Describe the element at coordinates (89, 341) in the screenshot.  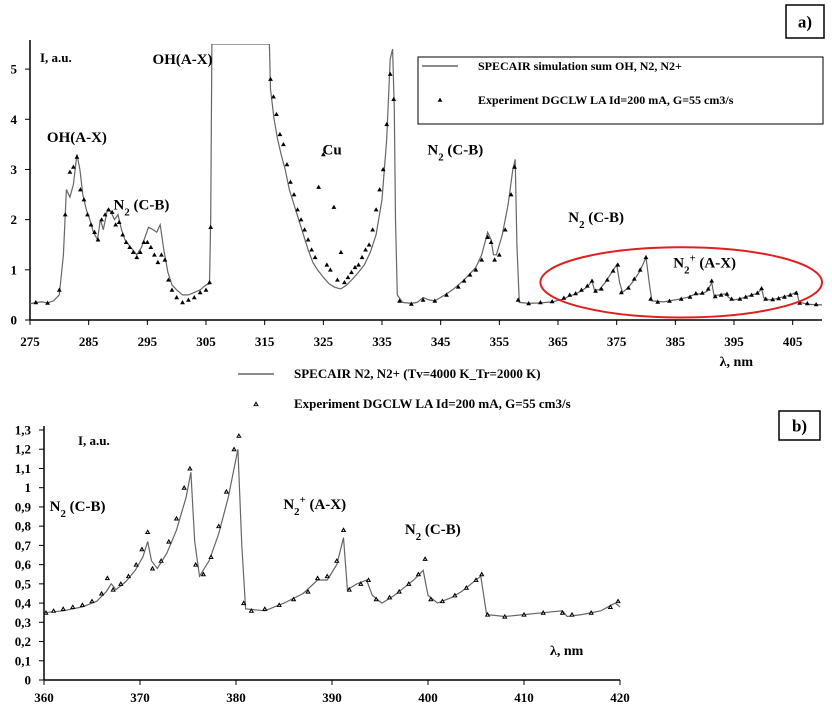
I see `x-tick-label: 285` at that location.